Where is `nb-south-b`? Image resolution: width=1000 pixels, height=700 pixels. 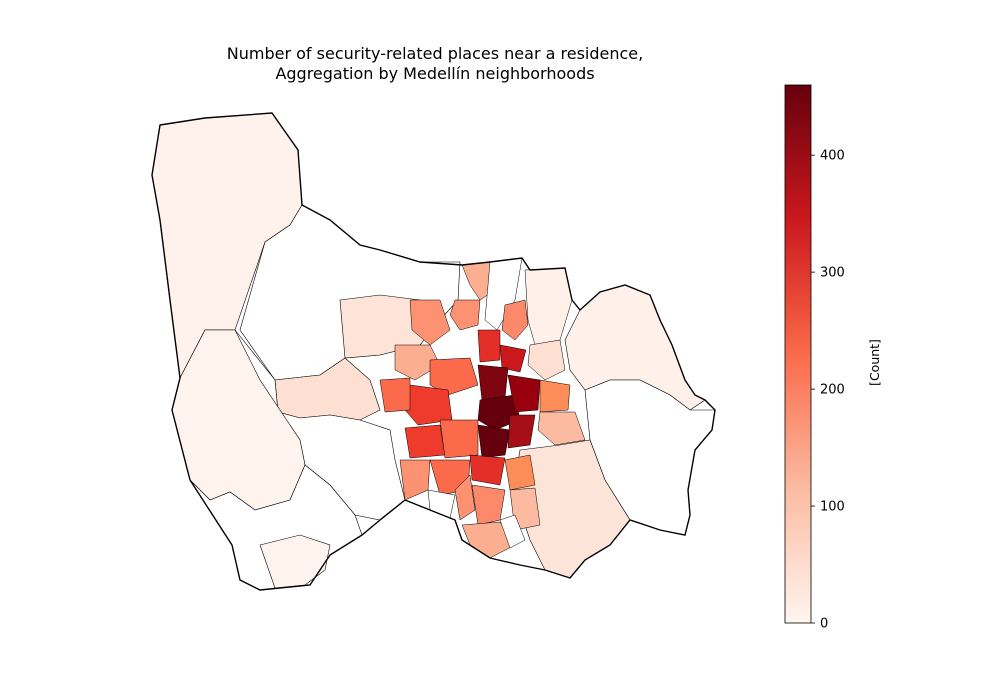
nb-south-b is located at coordinates (487, 470).